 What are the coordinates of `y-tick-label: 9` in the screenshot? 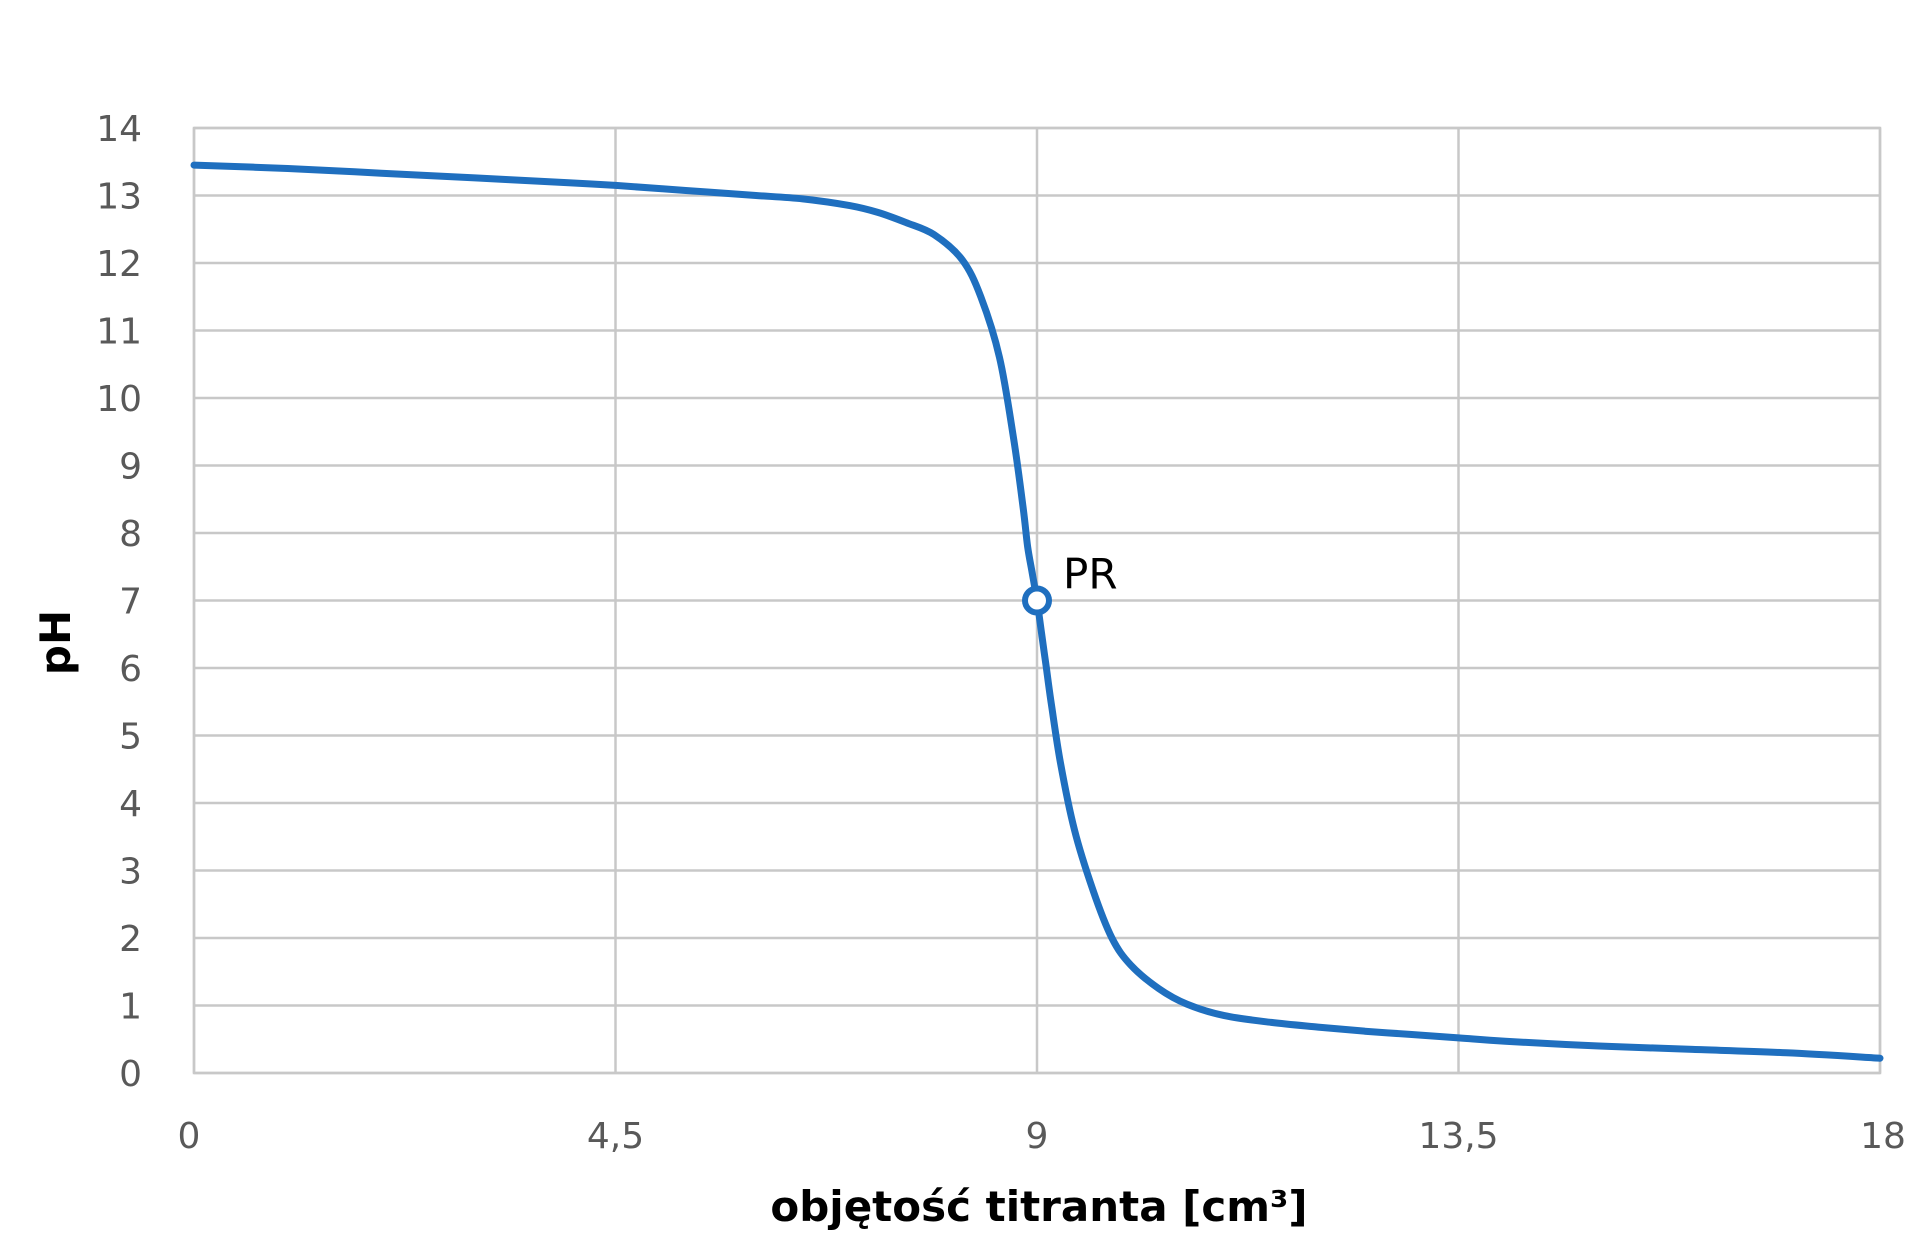 It's located at (130, 467).